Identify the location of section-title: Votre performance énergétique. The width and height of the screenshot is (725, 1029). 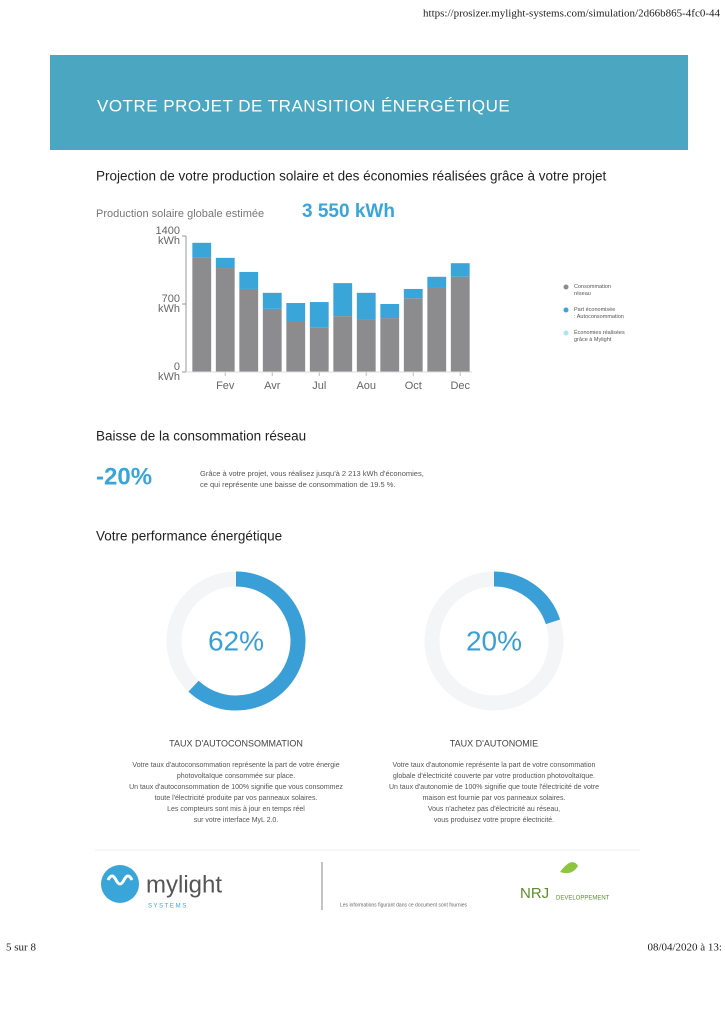
(189, 536).